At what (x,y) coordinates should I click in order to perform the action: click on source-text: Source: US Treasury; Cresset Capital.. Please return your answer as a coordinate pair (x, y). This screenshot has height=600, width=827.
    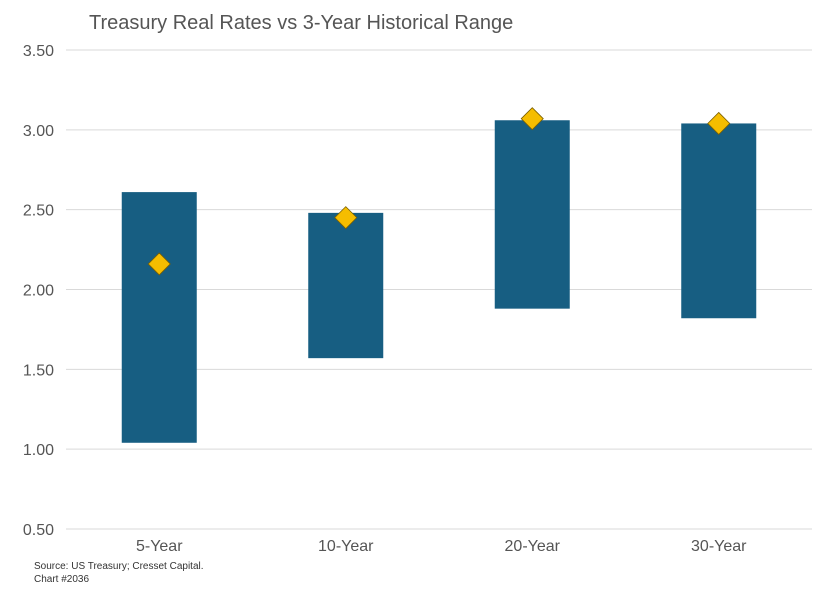
    Looking at the image, I should click on (119, 566).